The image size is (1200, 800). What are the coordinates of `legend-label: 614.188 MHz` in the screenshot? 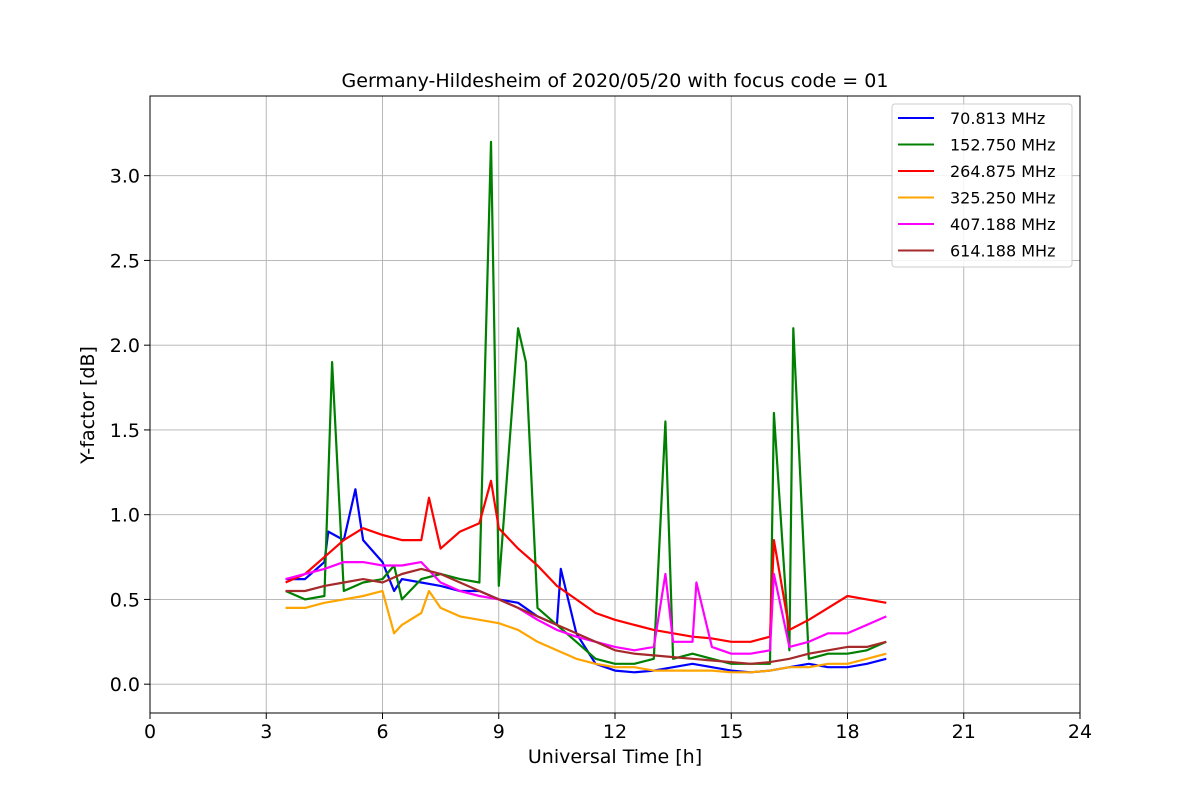 It's located at (1002, 251).